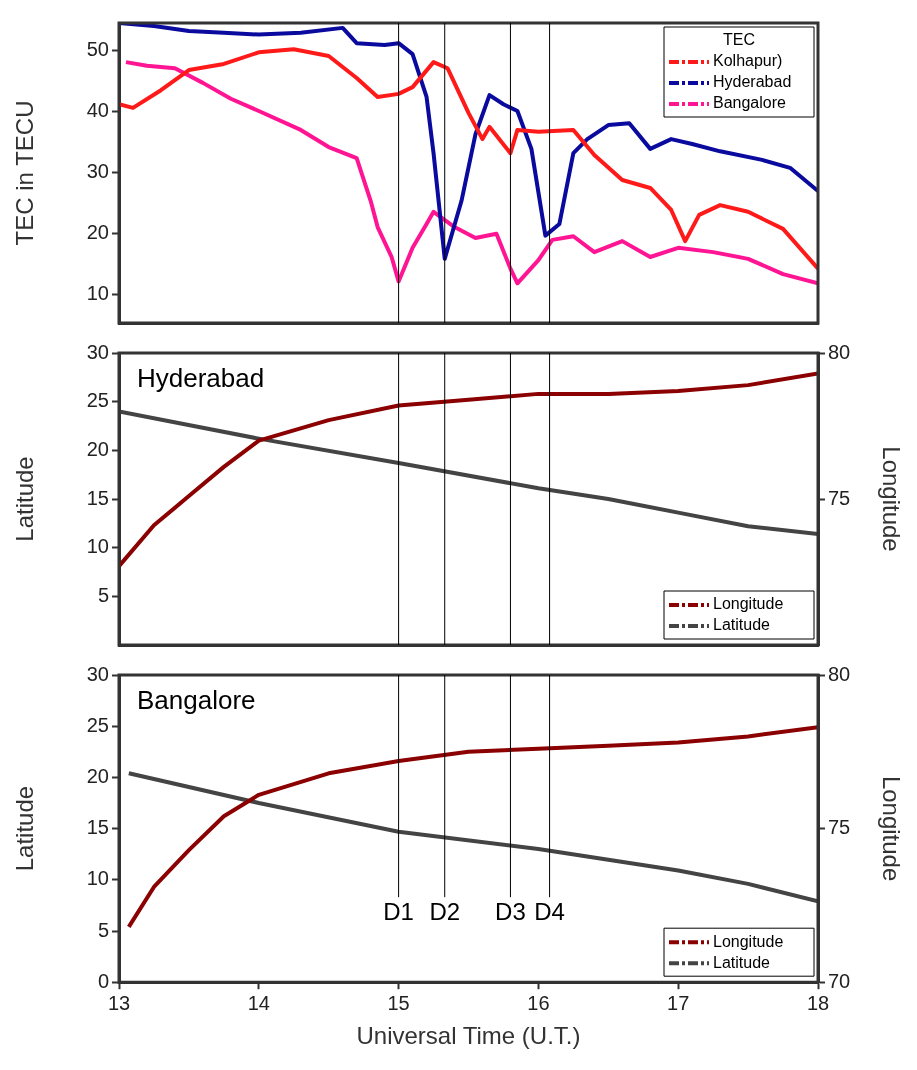  Describe the element at coordinates (510, 911) in the screenshot. I see `ref-line-label: D3` at that location.